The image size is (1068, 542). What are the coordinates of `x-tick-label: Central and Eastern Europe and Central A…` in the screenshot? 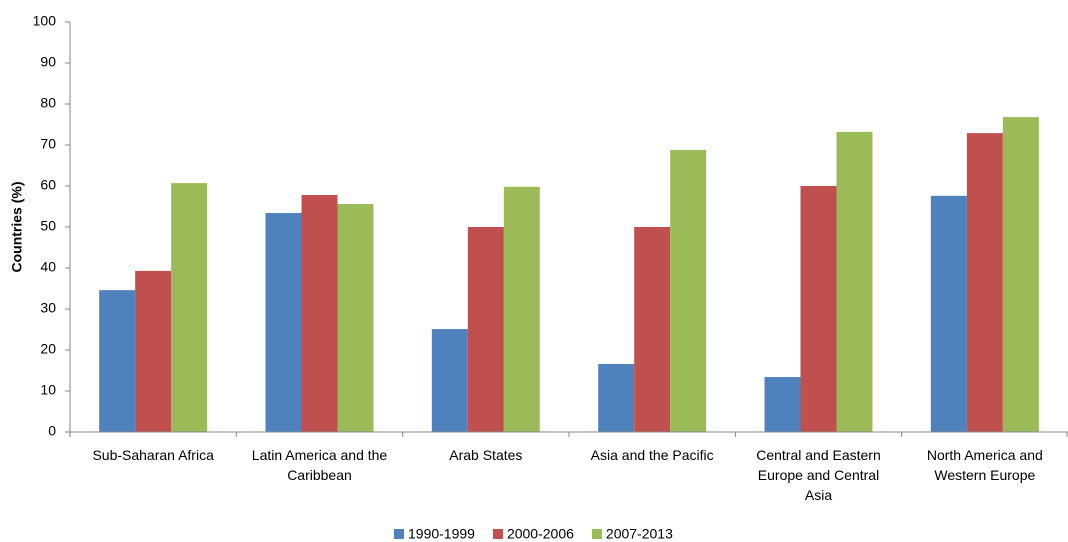 It's located at (818, 475).